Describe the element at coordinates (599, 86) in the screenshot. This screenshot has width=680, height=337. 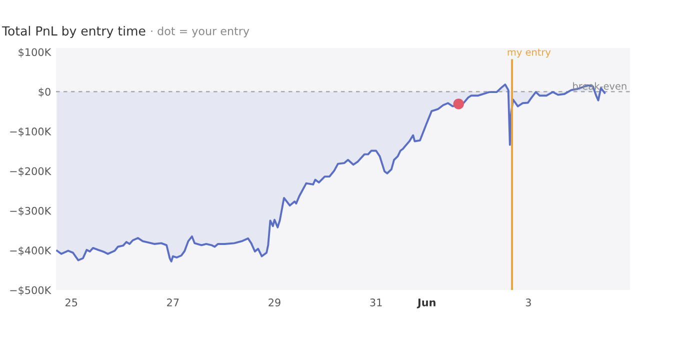
I see `ref-line-label: break-even` at that location.